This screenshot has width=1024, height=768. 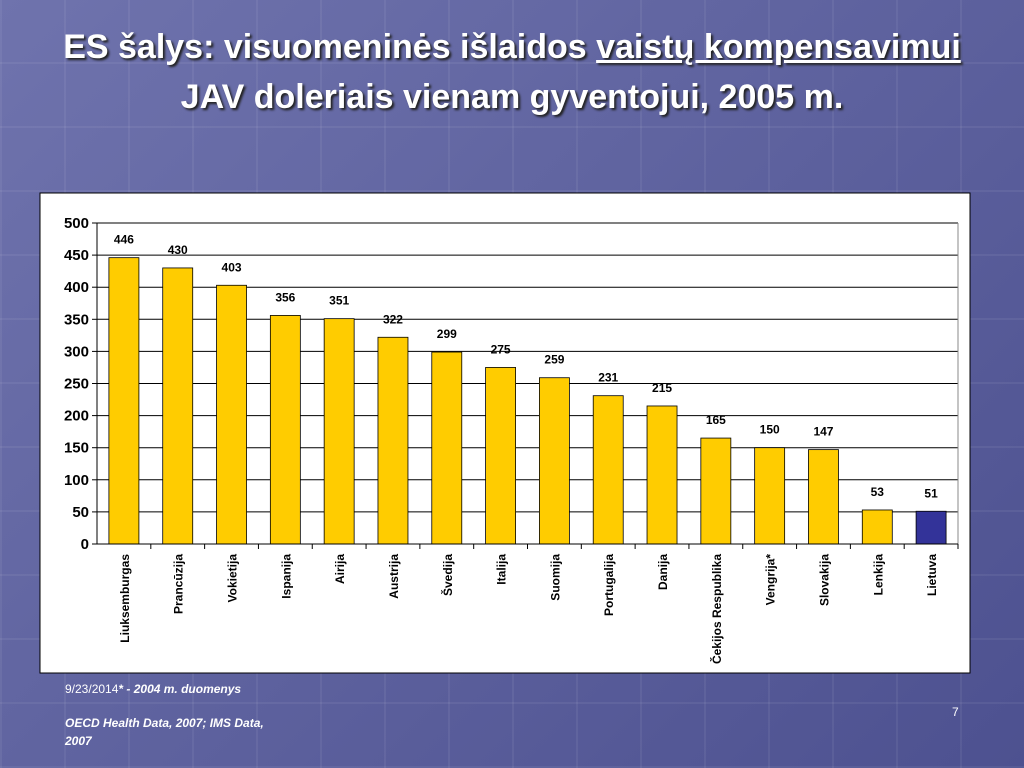 I want to click on value-label: 215, so click(x=662, y=388).